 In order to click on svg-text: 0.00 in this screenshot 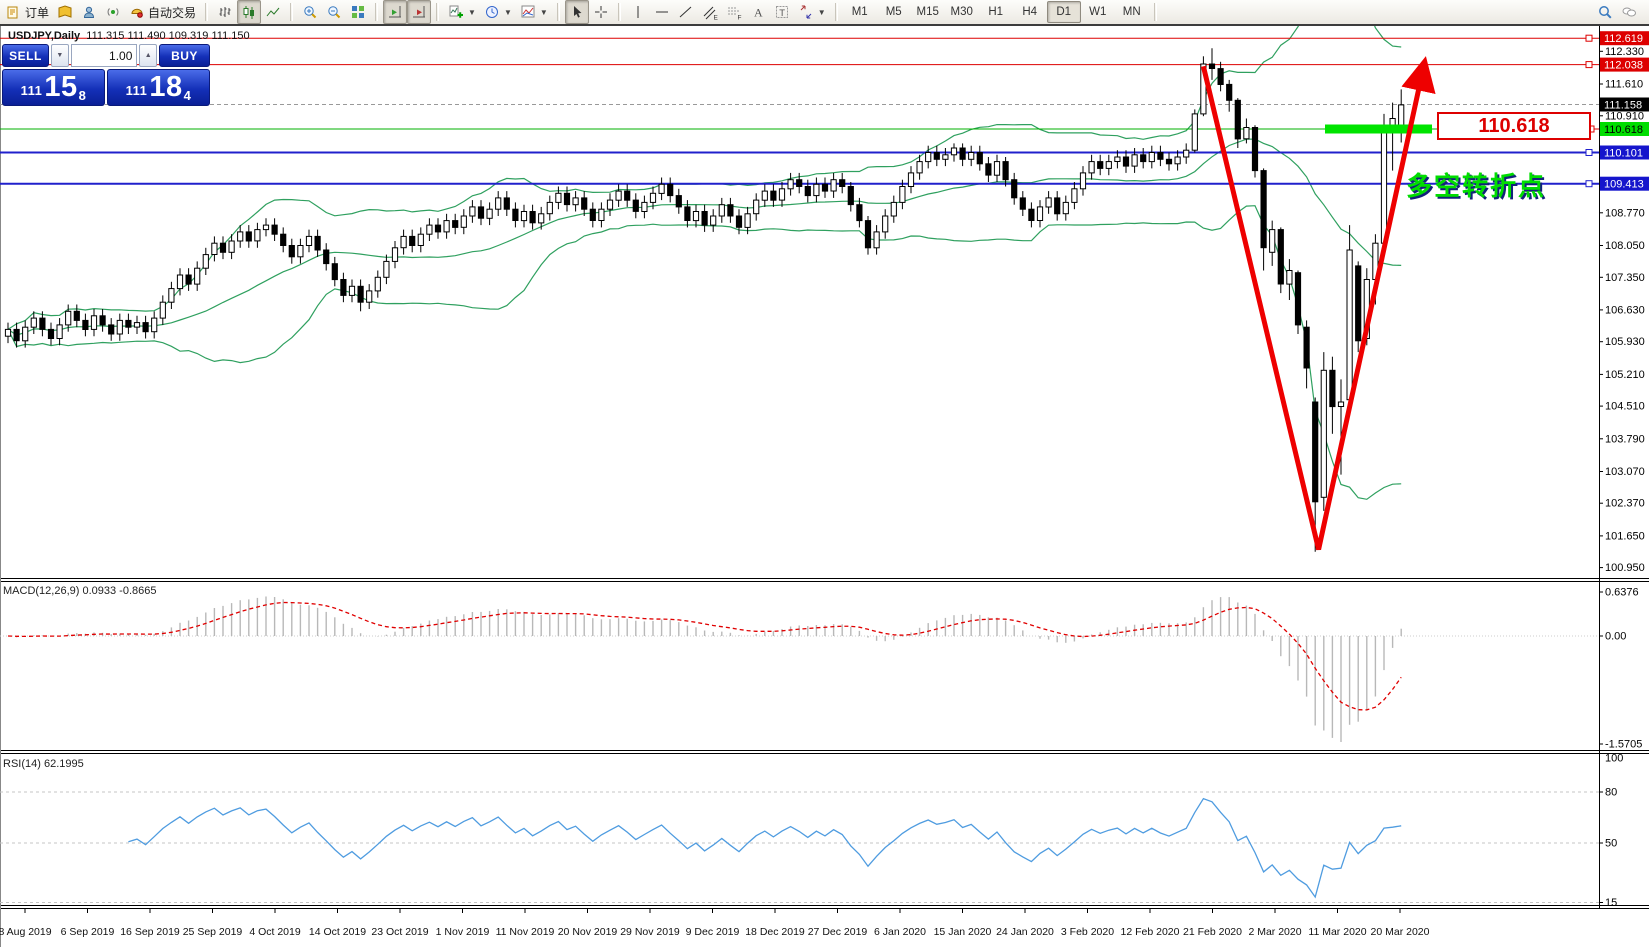, I will do `click(1615, 637)`.